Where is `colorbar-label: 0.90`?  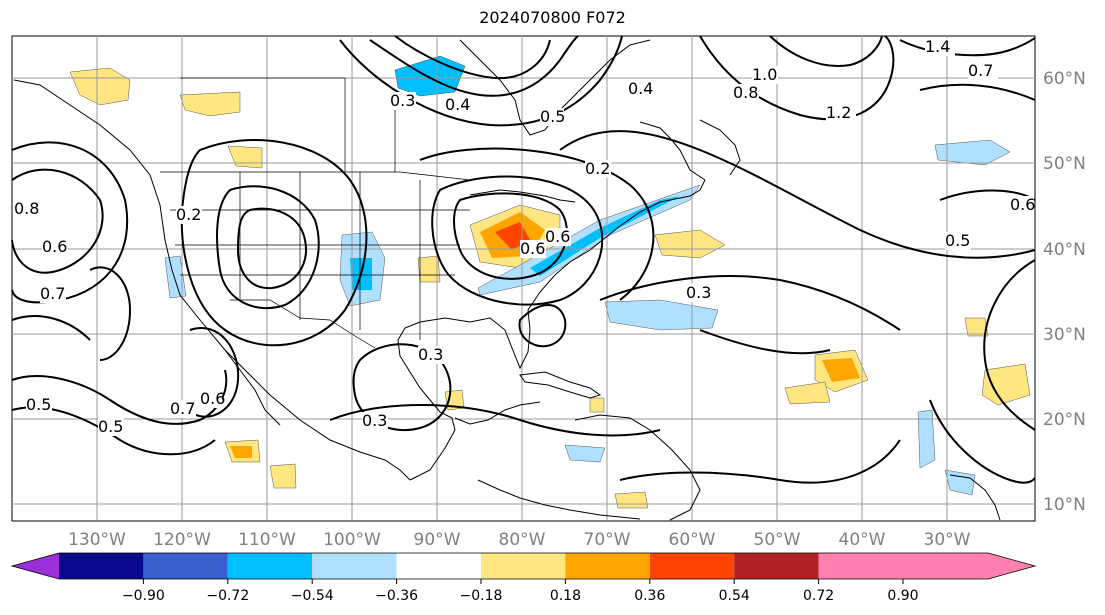 colorbar-label: 0.90 is located at coordinates (902, 596).